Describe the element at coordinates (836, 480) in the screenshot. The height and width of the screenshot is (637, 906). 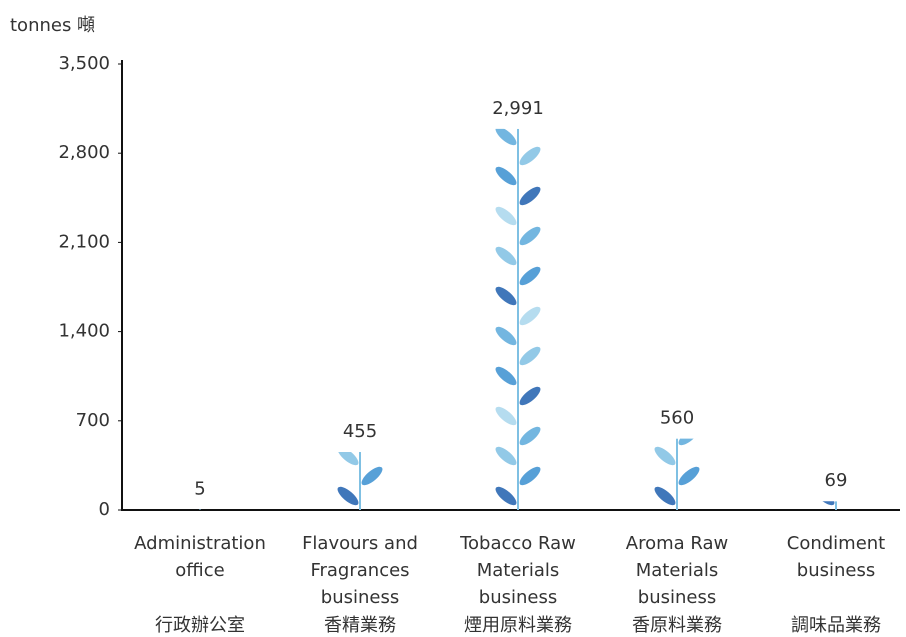
I see `value-label: 69` at that location.